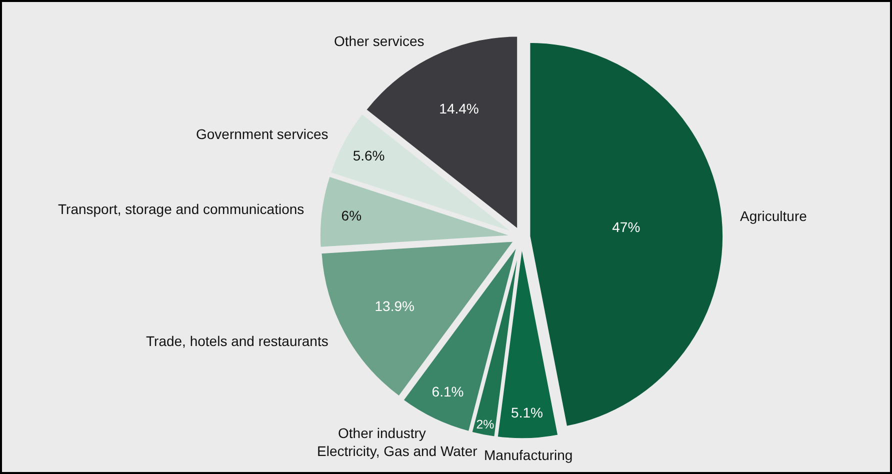 The height and width of the screenshot is (474, 892). What do you see at coordinates (351, 215) in the screenshot?
I see `data-label: 6%` at bounding box center [351, 215].